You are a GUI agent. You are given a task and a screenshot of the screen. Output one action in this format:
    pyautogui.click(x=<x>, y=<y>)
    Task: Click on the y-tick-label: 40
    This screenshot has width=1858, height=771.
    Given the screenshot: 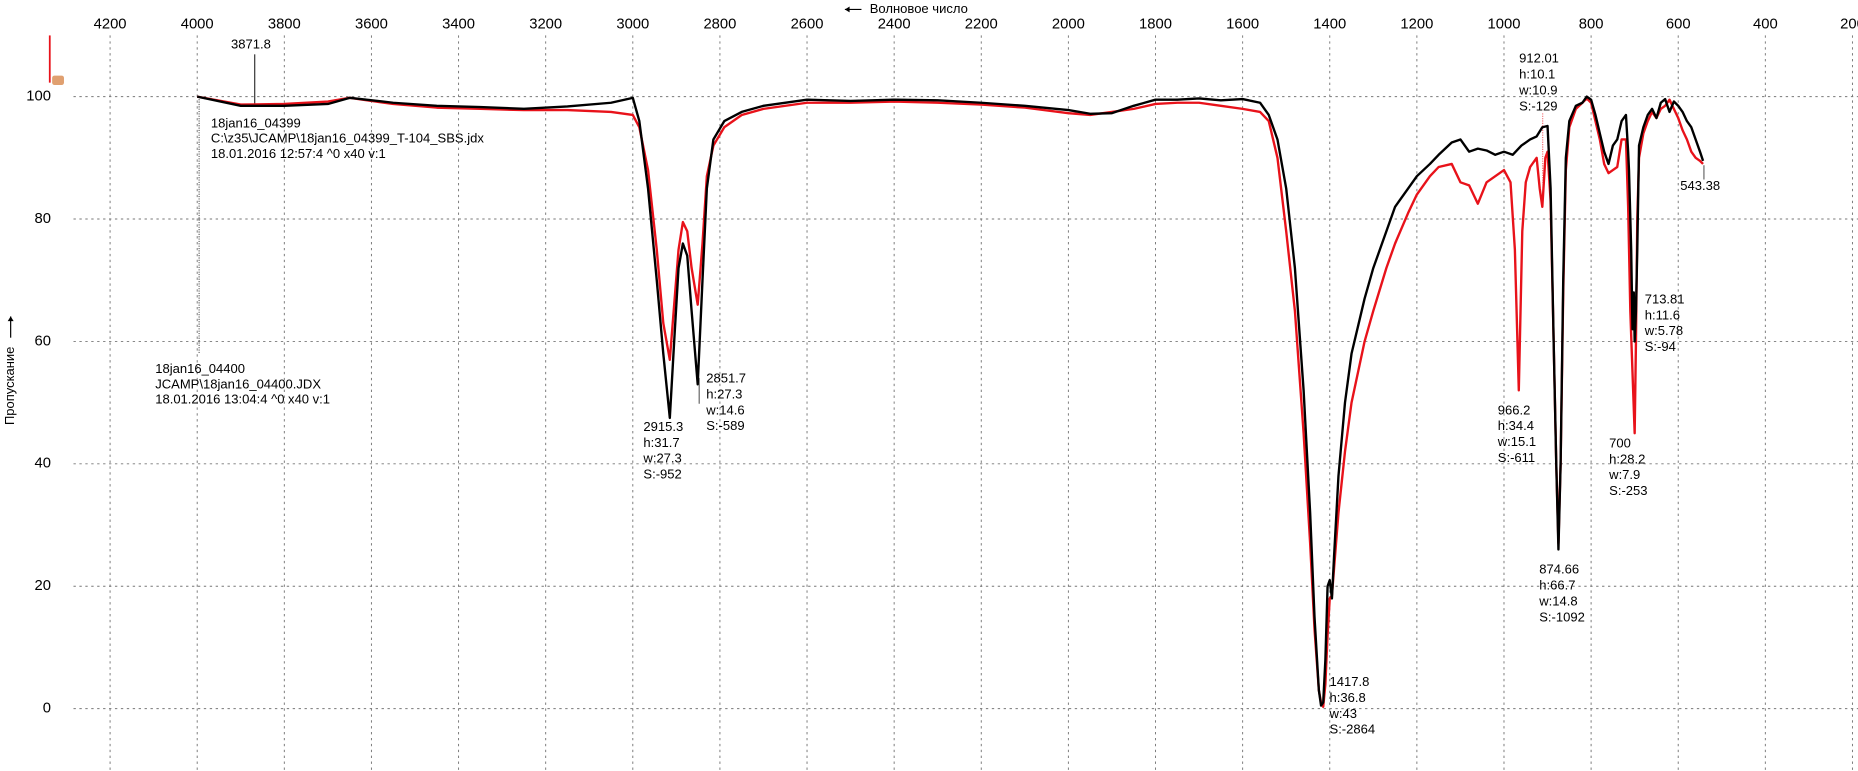 What is the action you would take?
    pyautogui.click(x=42, y=464)
    